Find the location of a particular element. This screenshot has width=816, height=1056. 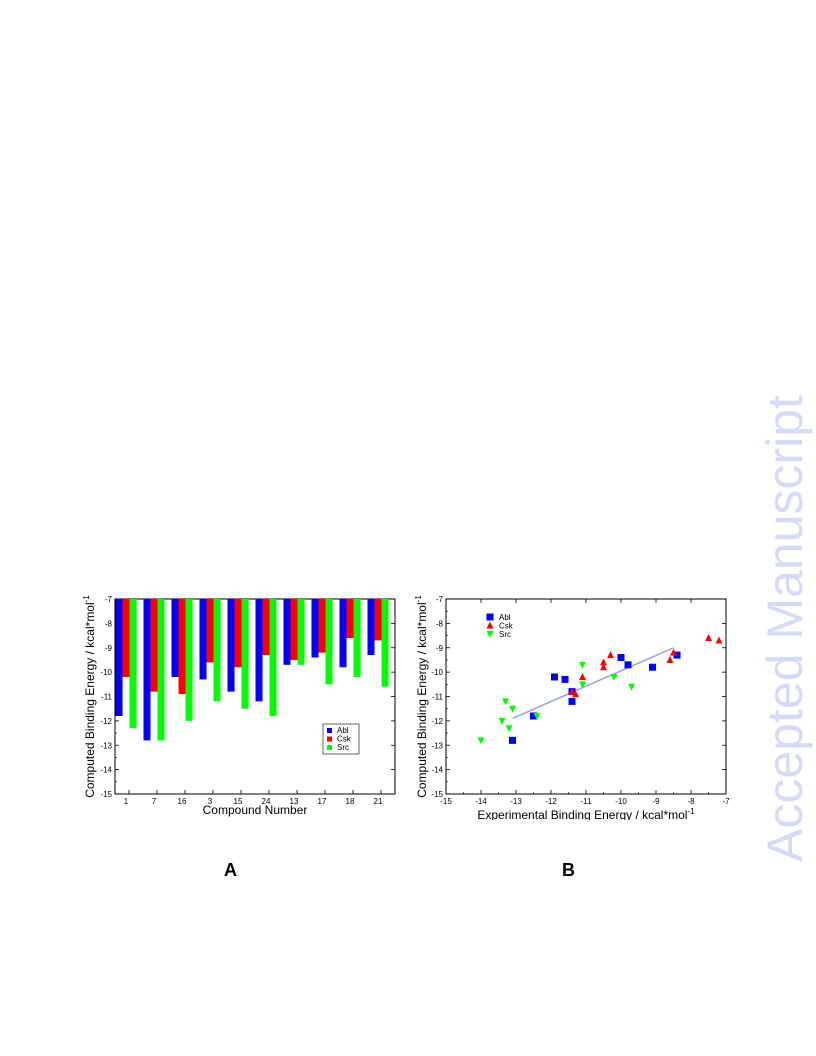

x-tick-label: 15 is located at coordinates (238, 801).